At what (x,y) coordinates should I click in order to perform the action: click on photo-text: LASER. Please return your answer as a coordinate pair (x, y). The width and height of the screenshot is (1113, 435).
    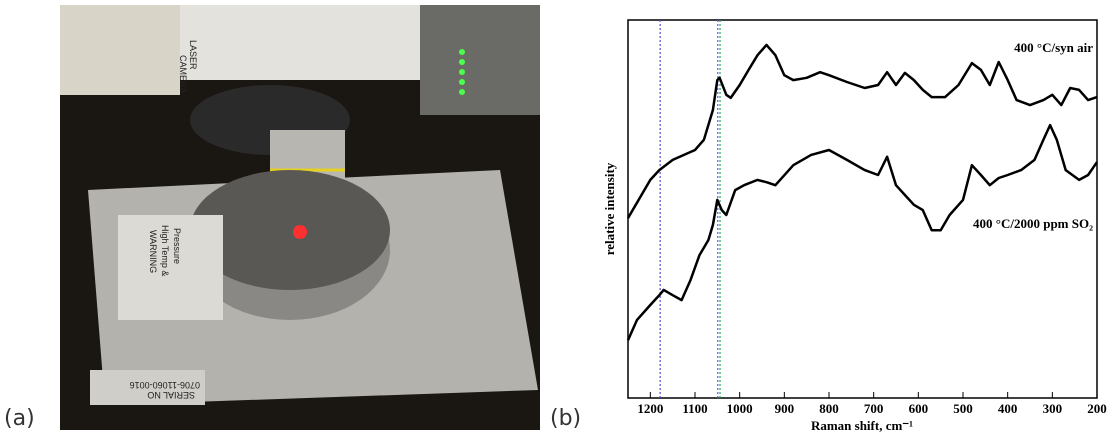
    Looking at the image, I should click on (193, 55).